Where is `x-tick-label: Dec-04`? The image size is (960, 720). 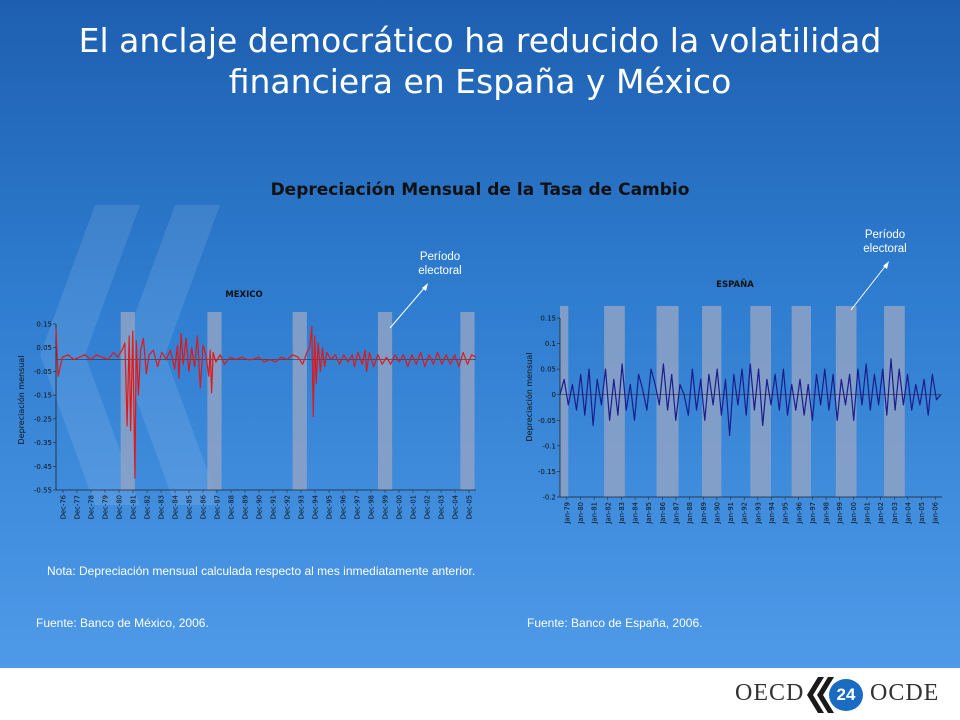 x-tick-label: Dec-04 is located at coordinates (456, 507).